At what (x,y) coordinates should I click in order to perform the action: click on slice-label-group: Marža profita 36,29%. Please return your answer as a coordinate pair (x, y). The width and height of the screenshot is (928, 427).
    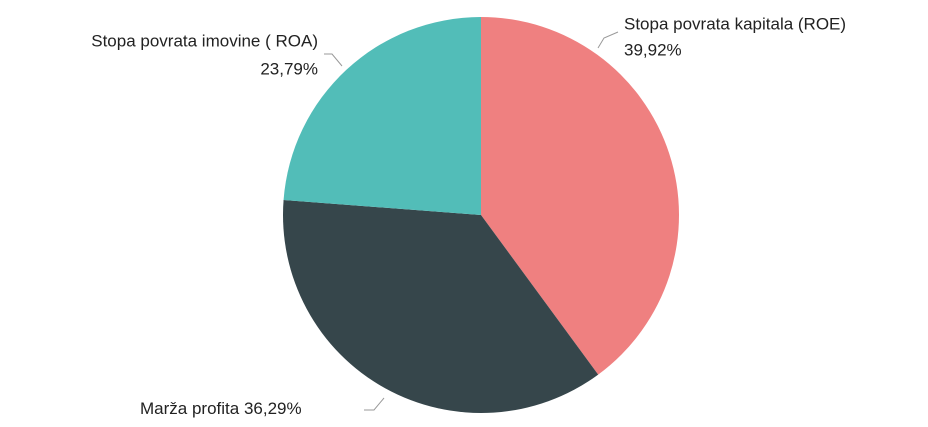
    Looking at the image, I should click on (221, 408).